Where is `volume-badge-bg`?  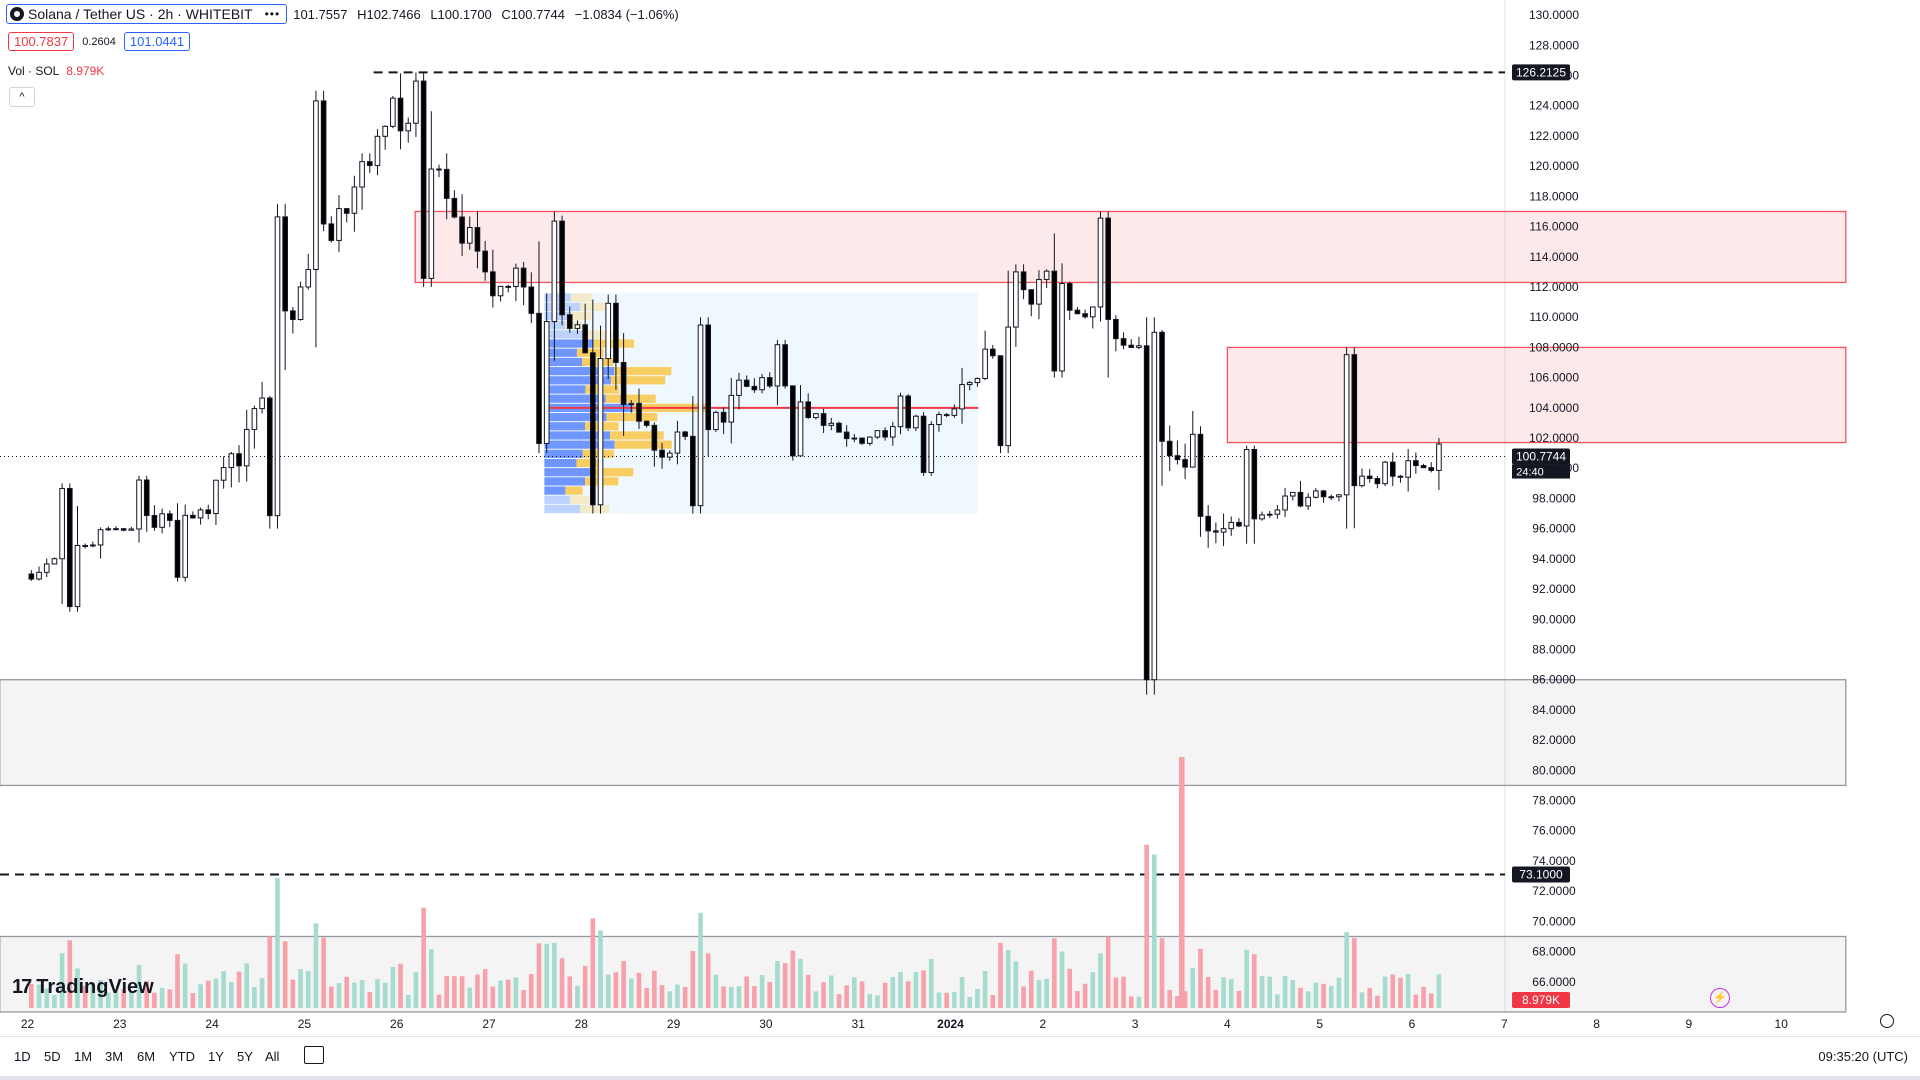
volume-badge-bg is located at coordinates (1541, 1000).